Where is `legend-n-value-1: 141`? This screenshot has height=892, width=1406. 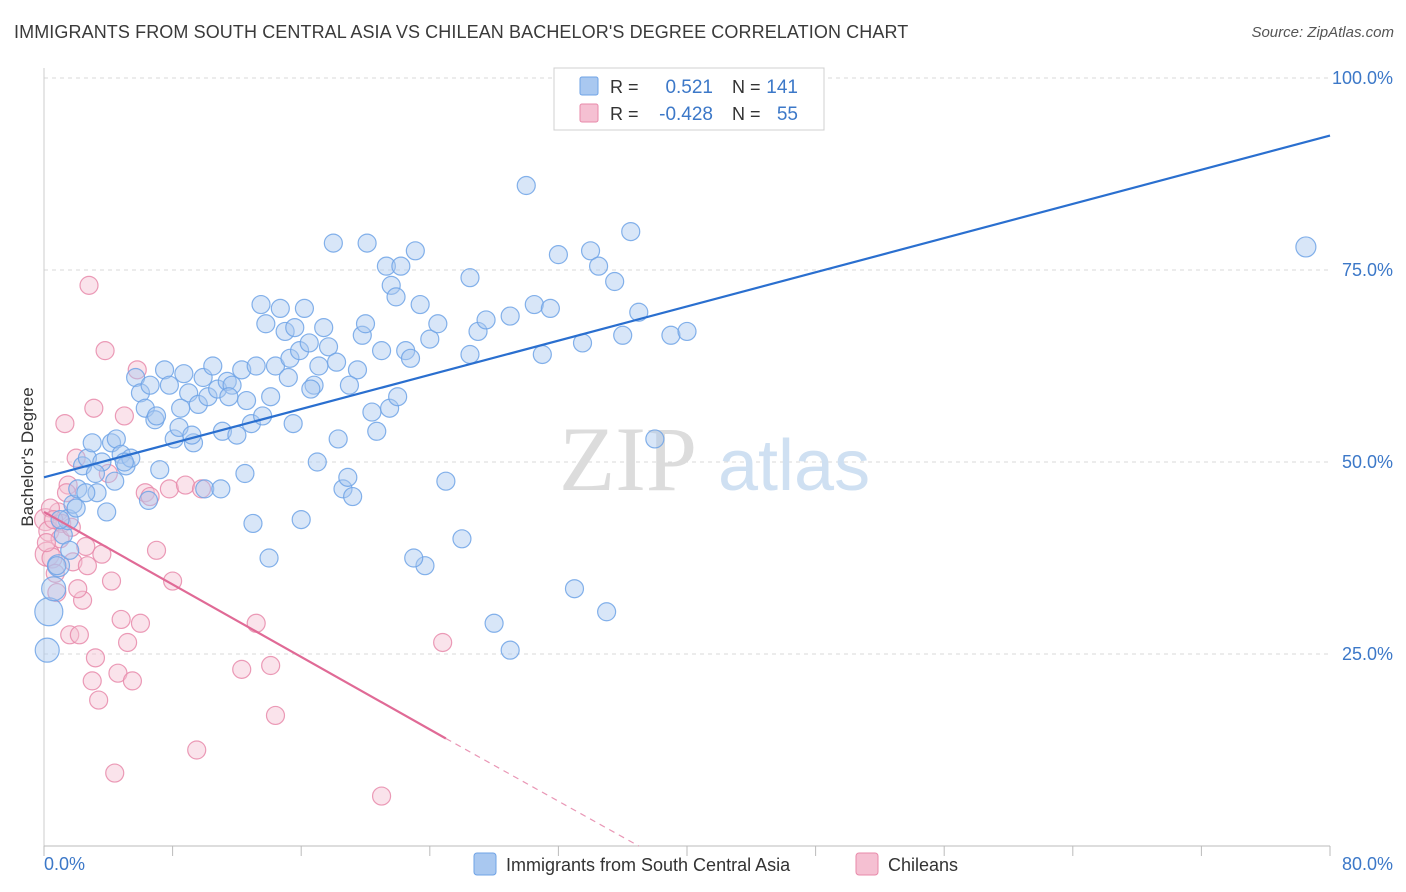
legend-n-value-1: 141 is located at coordinates (782, 87).